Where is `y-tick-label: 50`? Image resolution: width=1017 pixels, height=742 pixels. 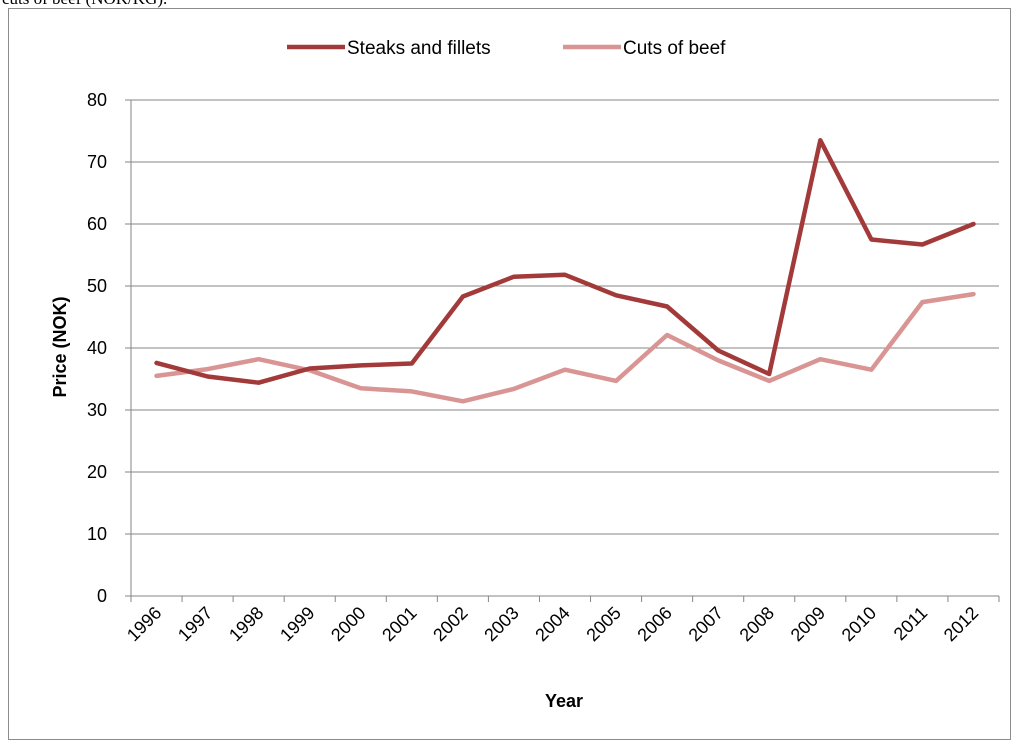 y-tick-label: 50 is located at coordinates (97, 286).